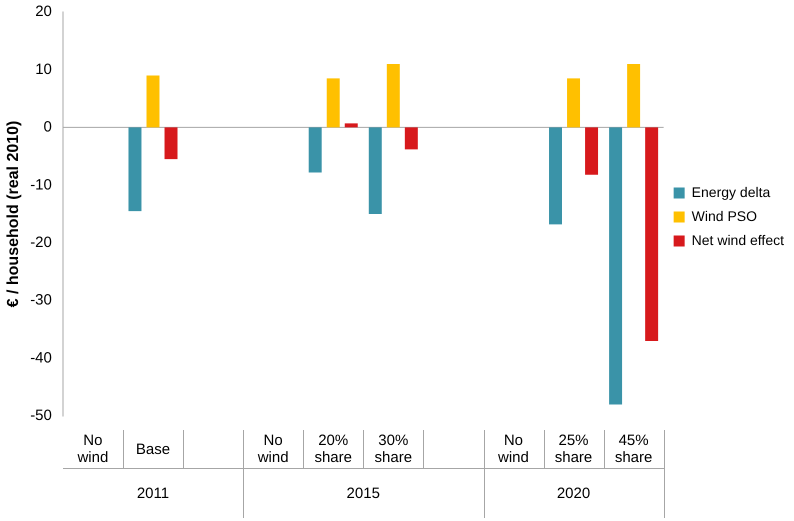 The height and width of the screenshot is (521, 794). I want to click on y-tick-label: 0, so click(48, 127).